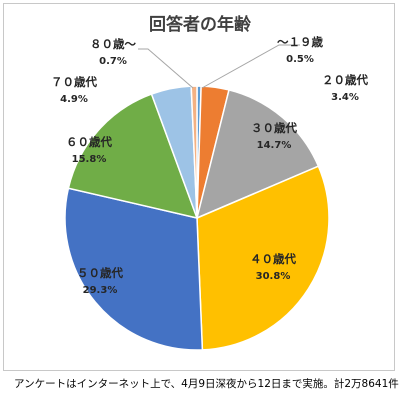 The image size is (400, 400). Describe the element at coordinates (345, 97) in the screenshot. I see `slice-value-1: 3.4%` at that location.